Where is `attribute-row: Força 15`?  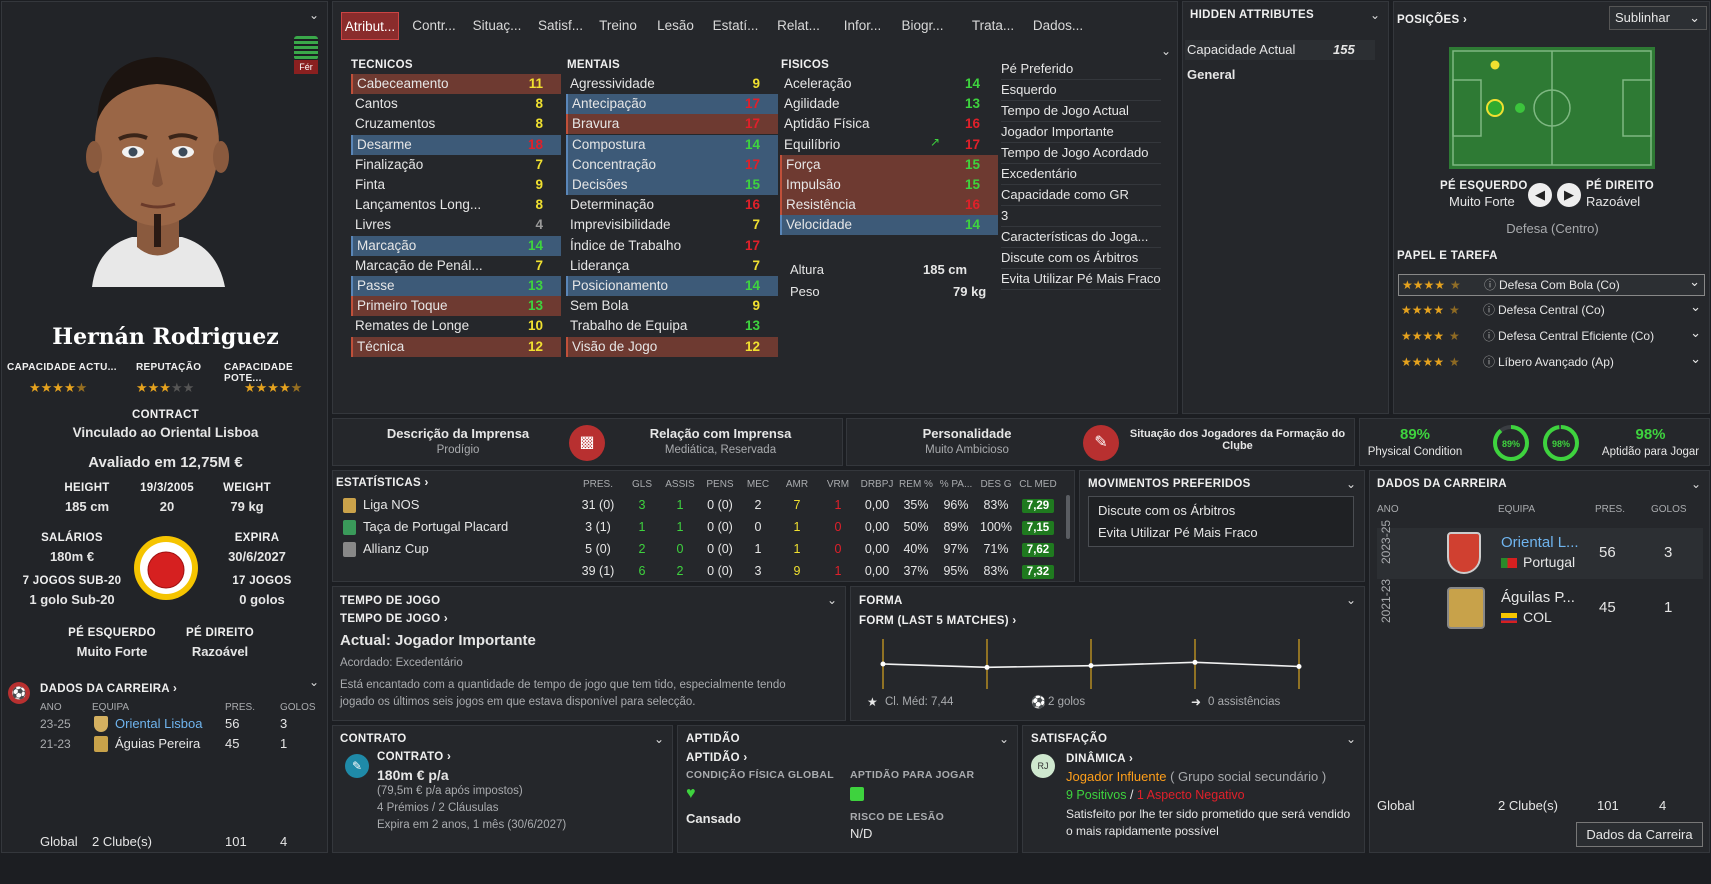
attribute-row: Força 15 is located at coordinates (889, 164).